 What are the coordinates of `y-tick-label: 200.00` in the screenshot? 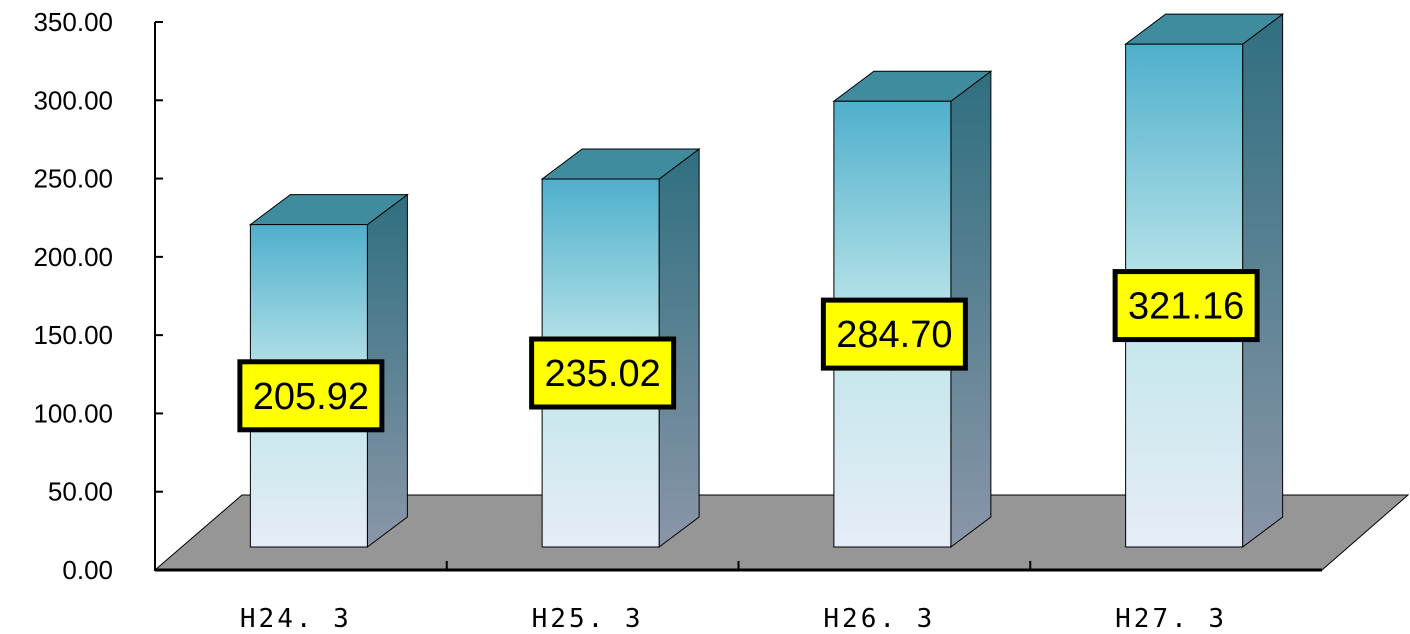 It's located at (73, 257).